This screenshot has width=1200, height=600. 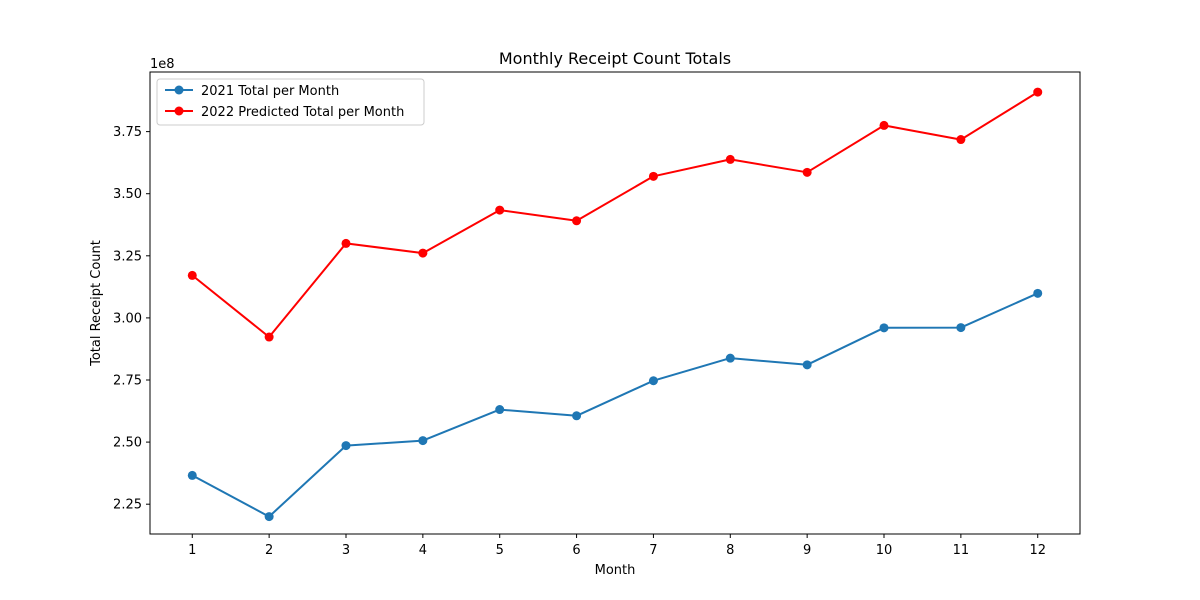 What do you see at coordinates (162, 64) in the screenshot?
I see `y-scale-label: 1e8` at bounding box center [162, 64].